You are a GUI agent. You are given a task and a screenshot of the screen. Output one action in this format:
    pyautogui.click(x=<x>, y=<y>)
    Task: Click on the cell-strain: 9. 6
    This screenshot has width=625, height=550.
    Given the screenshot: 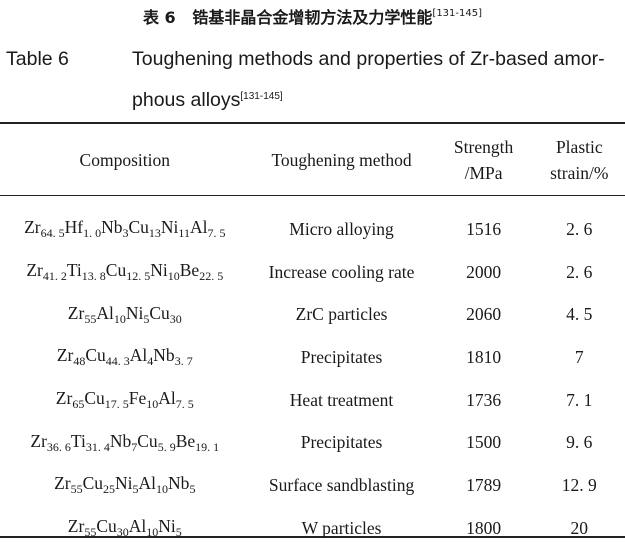 What is the action you would take?
    pyautogui.click(x=579, y=442)
    